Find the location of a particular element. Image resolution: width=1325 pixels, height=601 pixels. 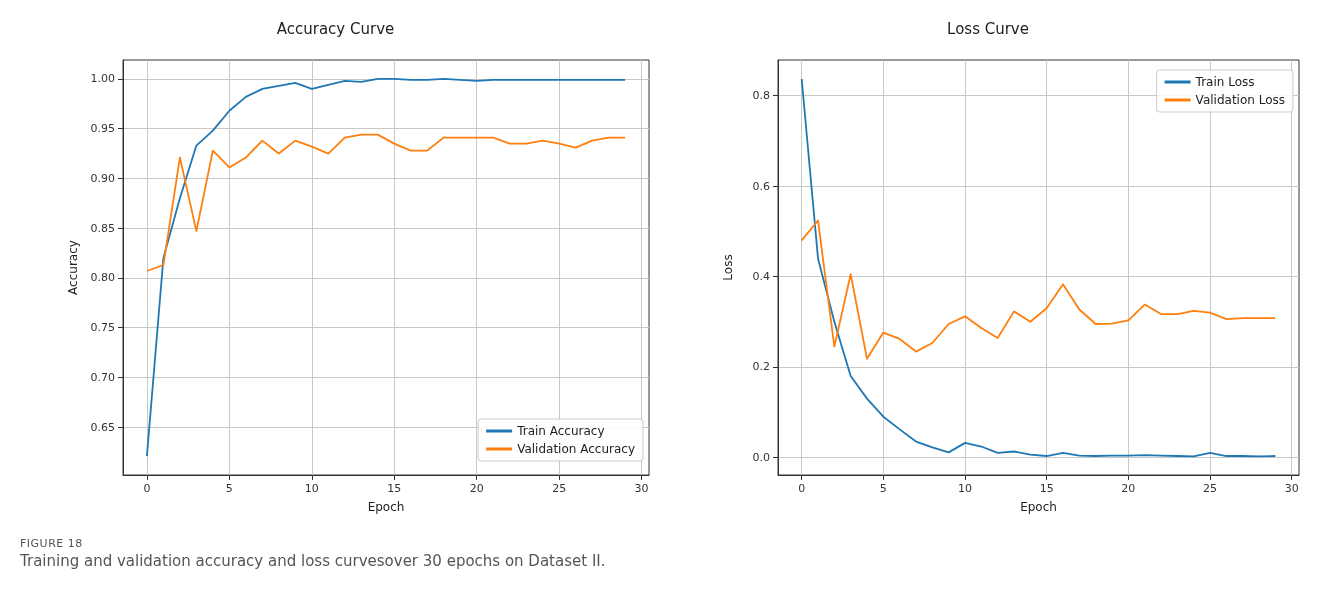

y-tick-label: 1.00 is located at coordinates (102, 79).